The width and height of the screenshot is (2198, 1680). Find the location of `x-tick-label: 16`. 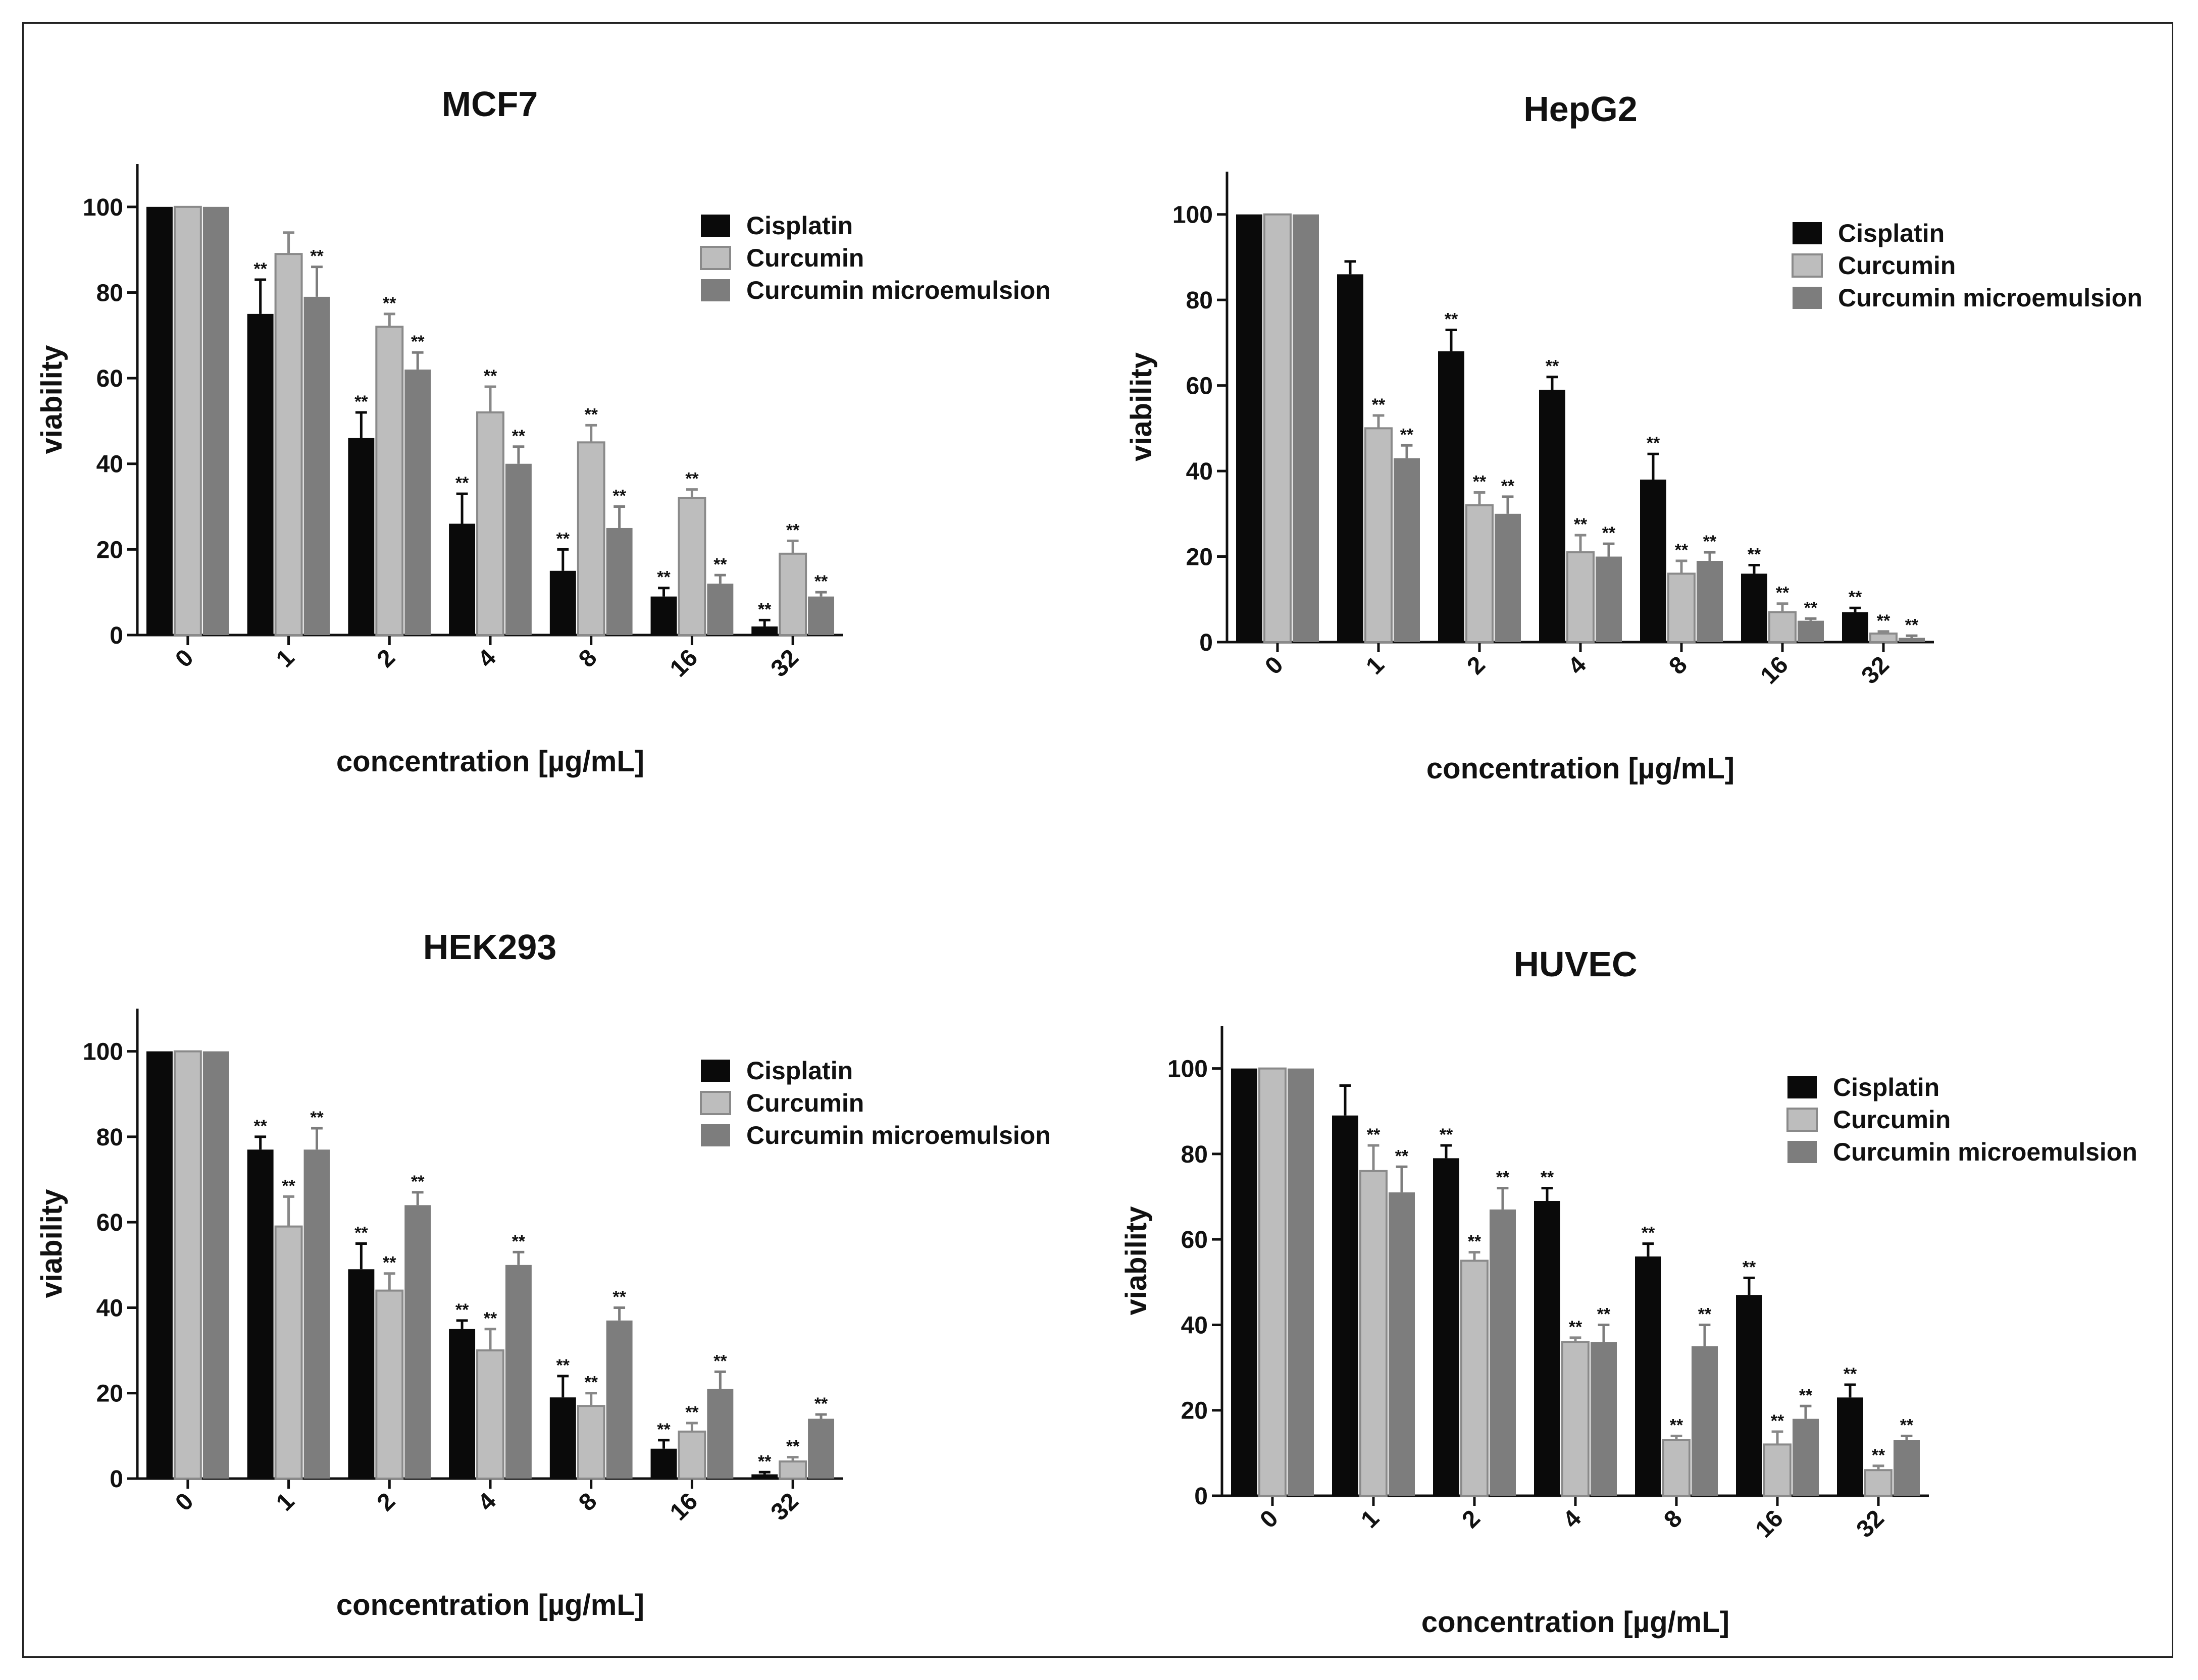

x-tick-label: 16 is located at coordinates (684, 1507).